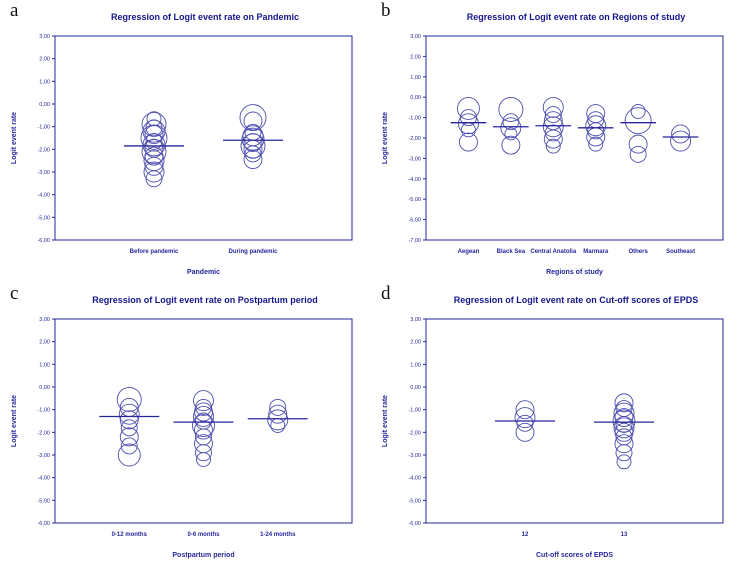 This screenshot has width=743, height=566. What do you see at coordinates (525, 535) in the screenshot?
I see `x-category-label: 12` at bounding box center [525, 535].